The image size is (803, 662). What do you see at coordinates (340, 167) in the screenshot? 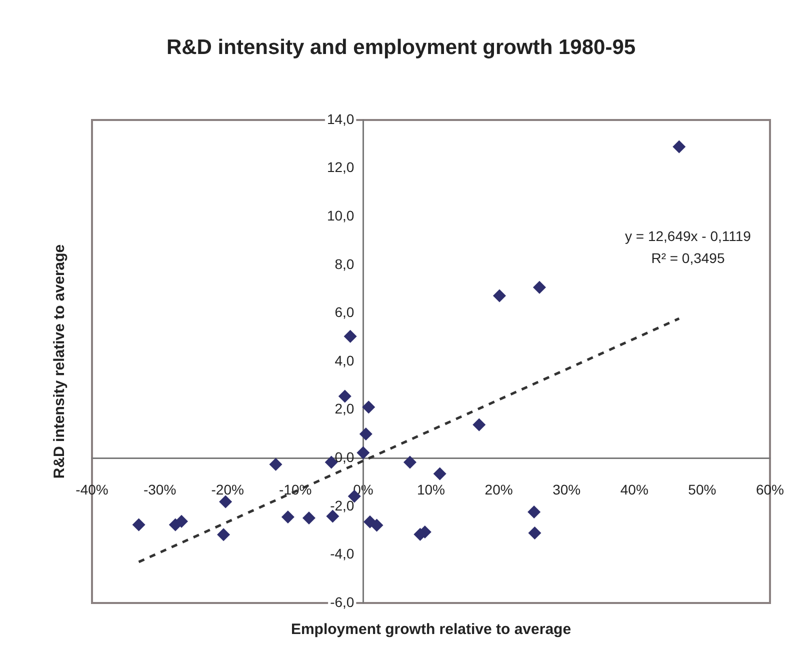
I see `y-tick-label: 12,0` at bounding box center [340, 167].